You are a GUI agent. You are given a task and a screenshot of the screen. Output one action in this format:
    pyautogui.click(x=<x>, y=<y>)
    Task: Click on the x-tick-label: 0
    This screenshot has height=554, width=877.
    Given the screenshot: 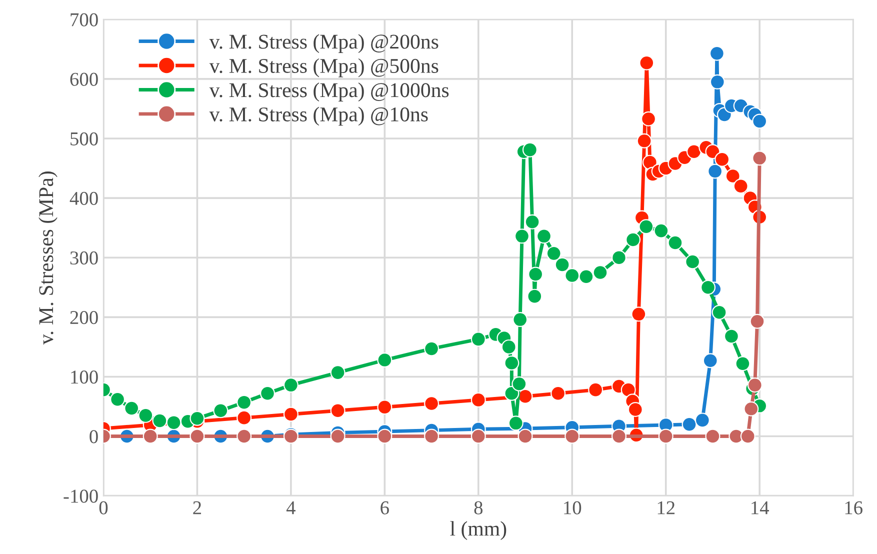 What is the action you would take?
    pyautogui.click(x=103, y=507)
    